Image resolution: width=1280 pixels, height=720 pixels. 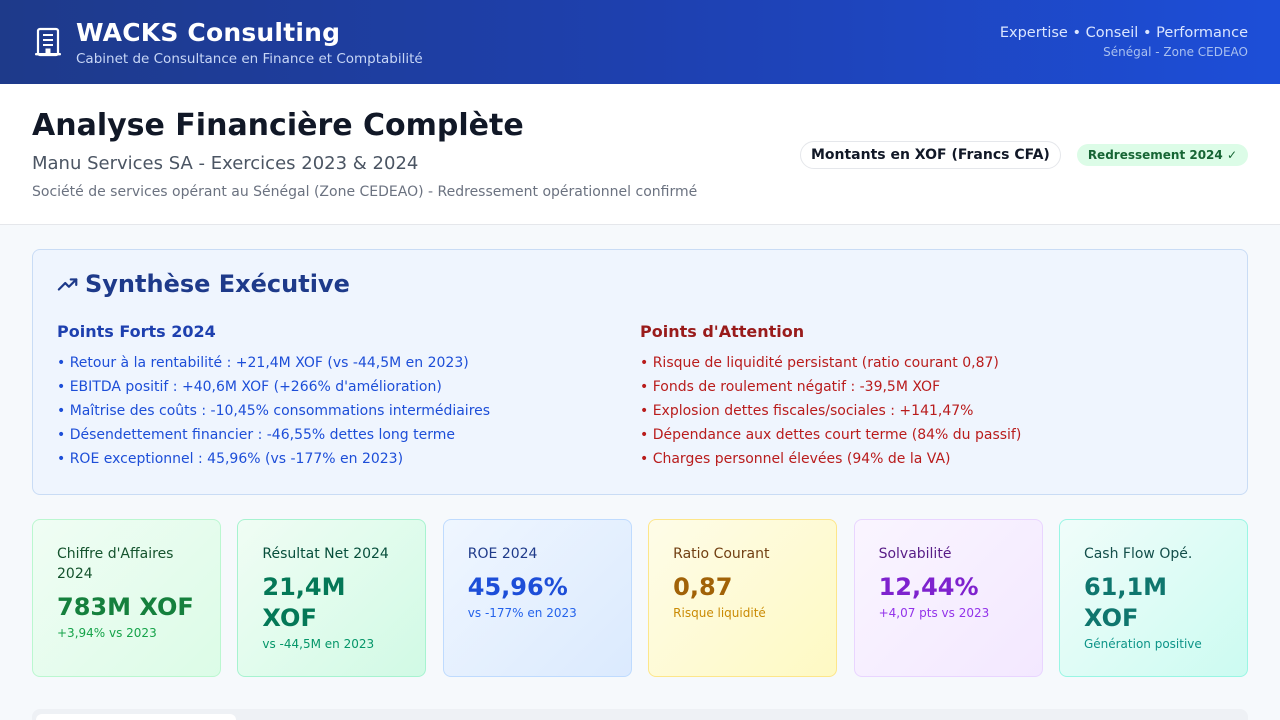 I want to click on kpi-note: Risque liquidité, so click(x=719, y=613).